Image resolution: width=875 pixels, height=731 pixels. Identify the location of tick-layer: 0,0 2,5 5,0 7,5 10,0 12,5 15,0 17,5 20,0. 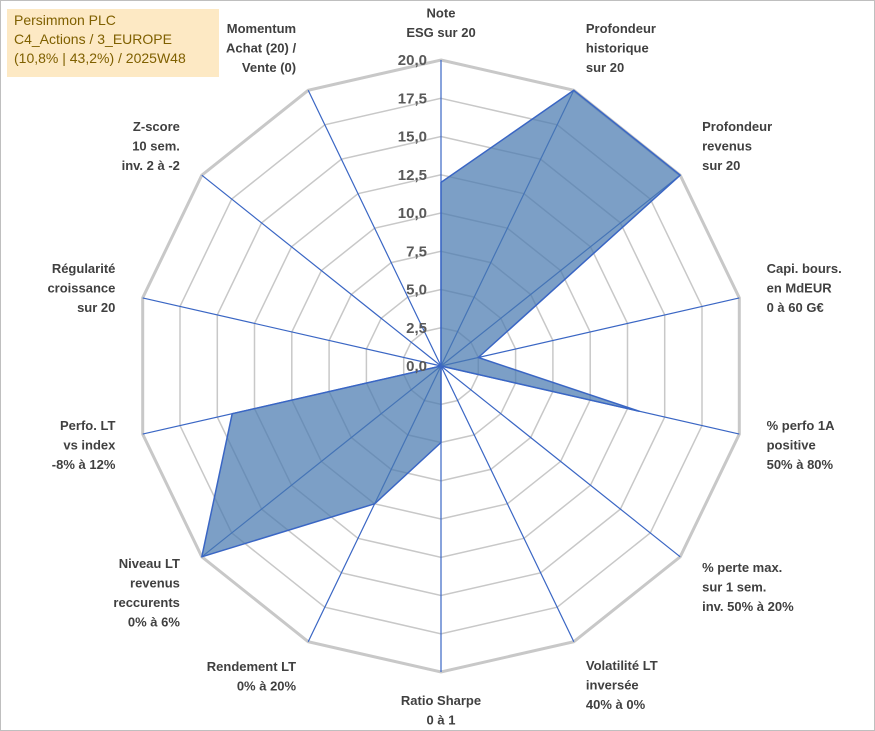
(412, 213).